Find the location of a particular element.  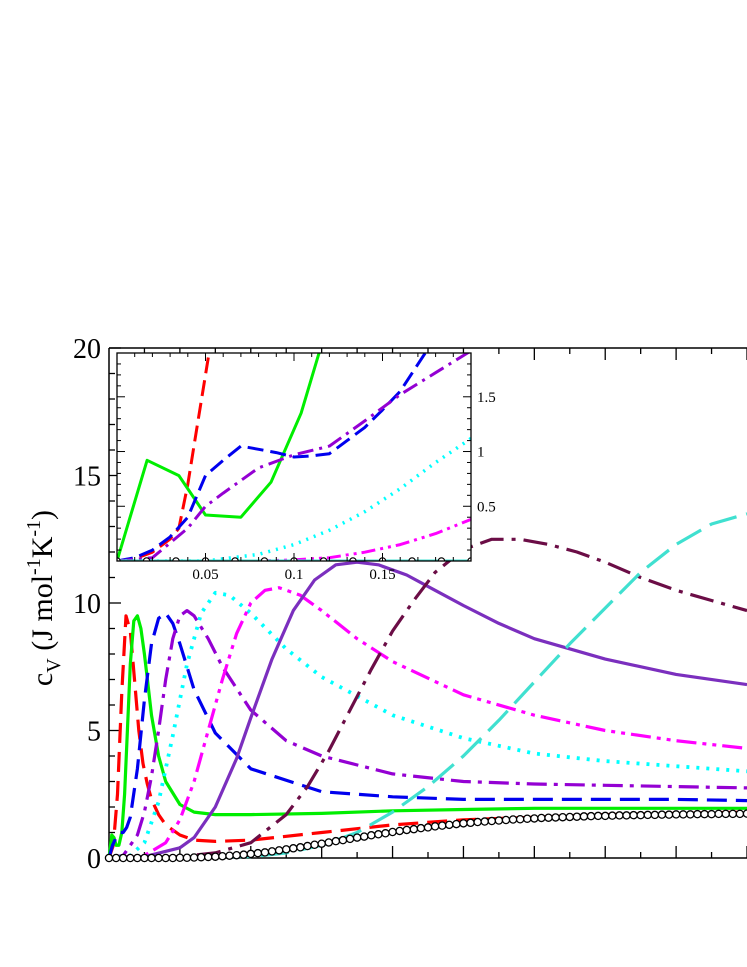

inset-plot-frame: 0.05 0.1 0.15 0.5 1 1.5 is located at coordinates (306, 467).